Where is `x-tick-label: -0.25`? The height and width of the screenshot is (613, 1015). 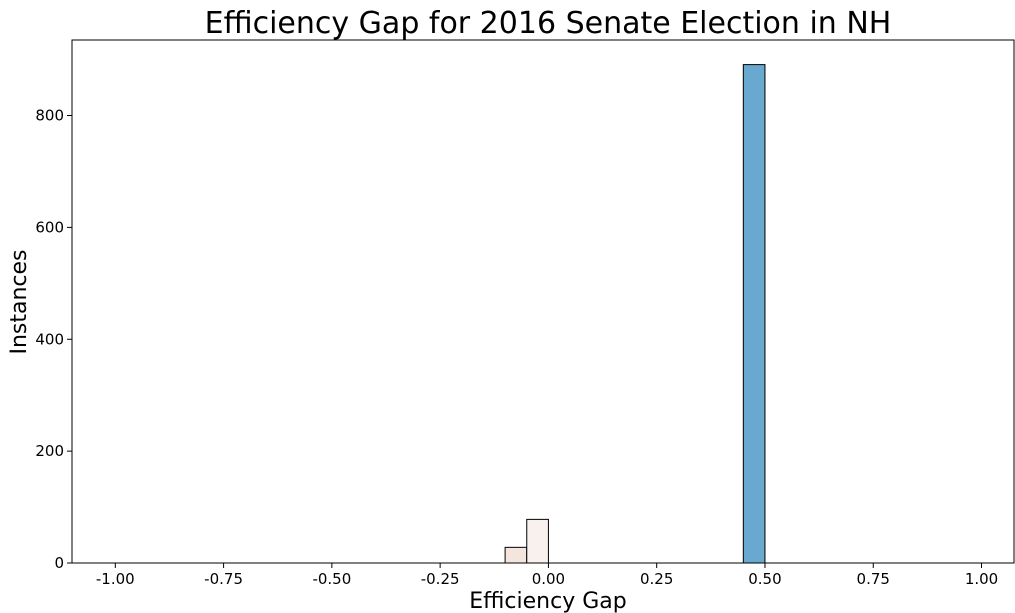
x-tick-label: -0.25 is located at coordinates (440, 579).